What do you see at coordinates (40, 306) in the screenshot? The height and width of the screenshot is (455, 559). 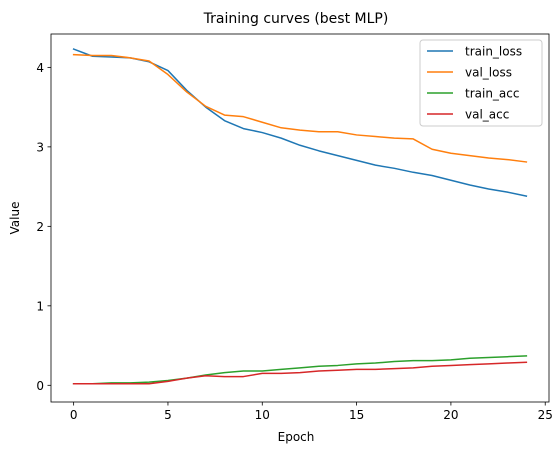 I see `y-tick-label: 1` at bounding box center [40, 306].